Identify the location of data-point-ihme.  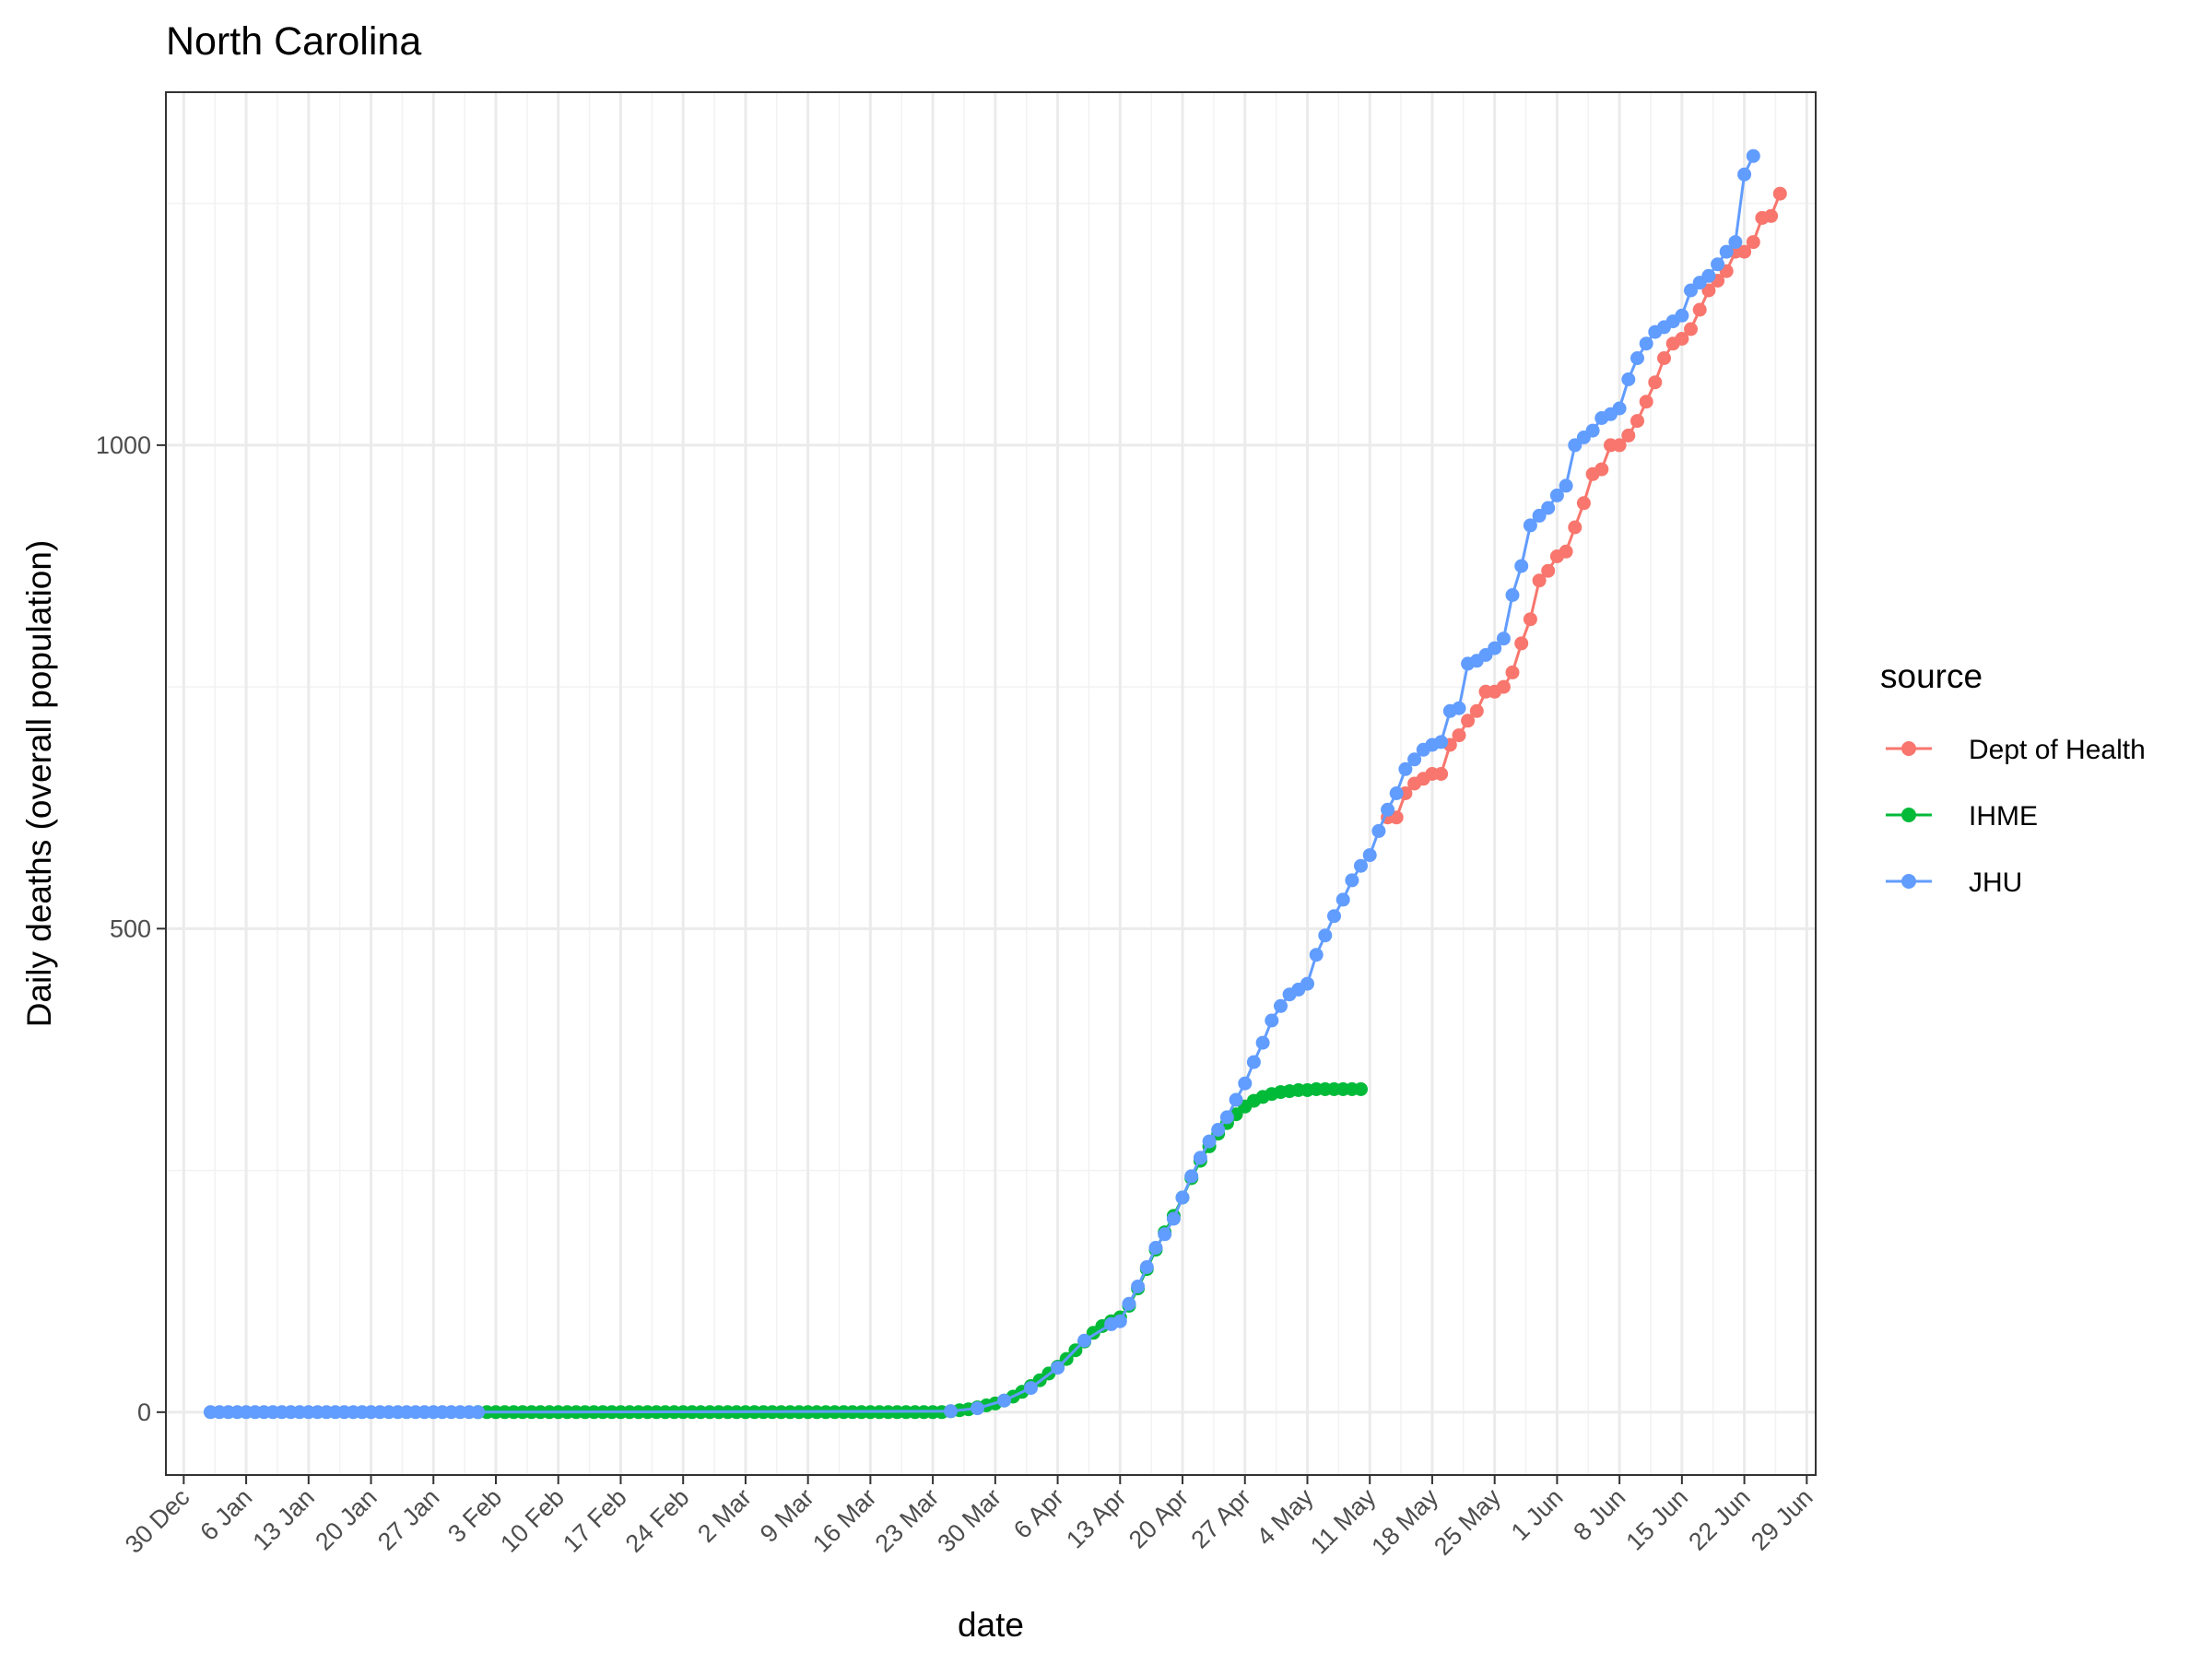
(1361, 1089).